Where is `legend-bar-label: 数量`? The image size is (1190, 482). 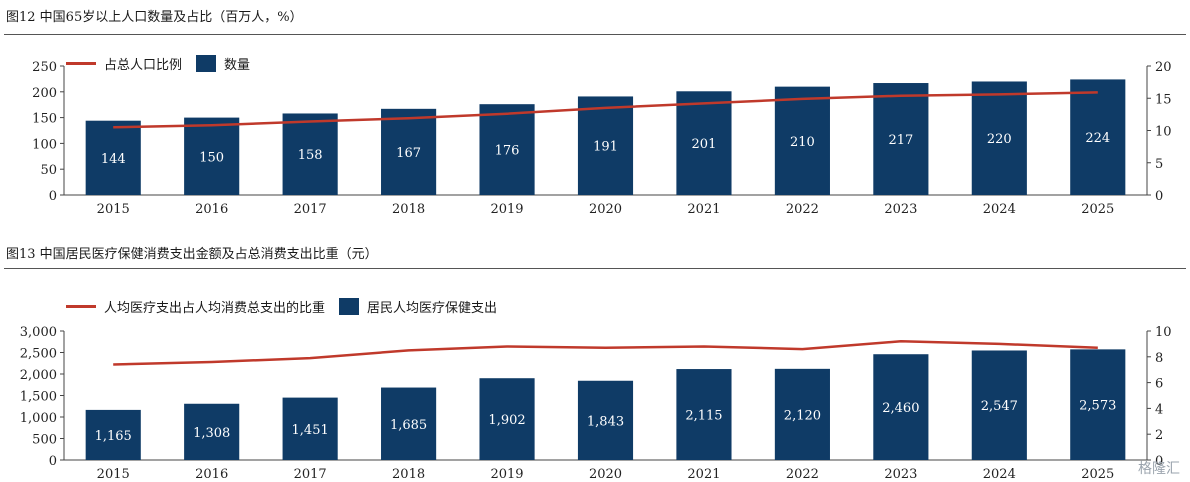
legend-bar-label: 数量 is located at coordinates (237, 65).